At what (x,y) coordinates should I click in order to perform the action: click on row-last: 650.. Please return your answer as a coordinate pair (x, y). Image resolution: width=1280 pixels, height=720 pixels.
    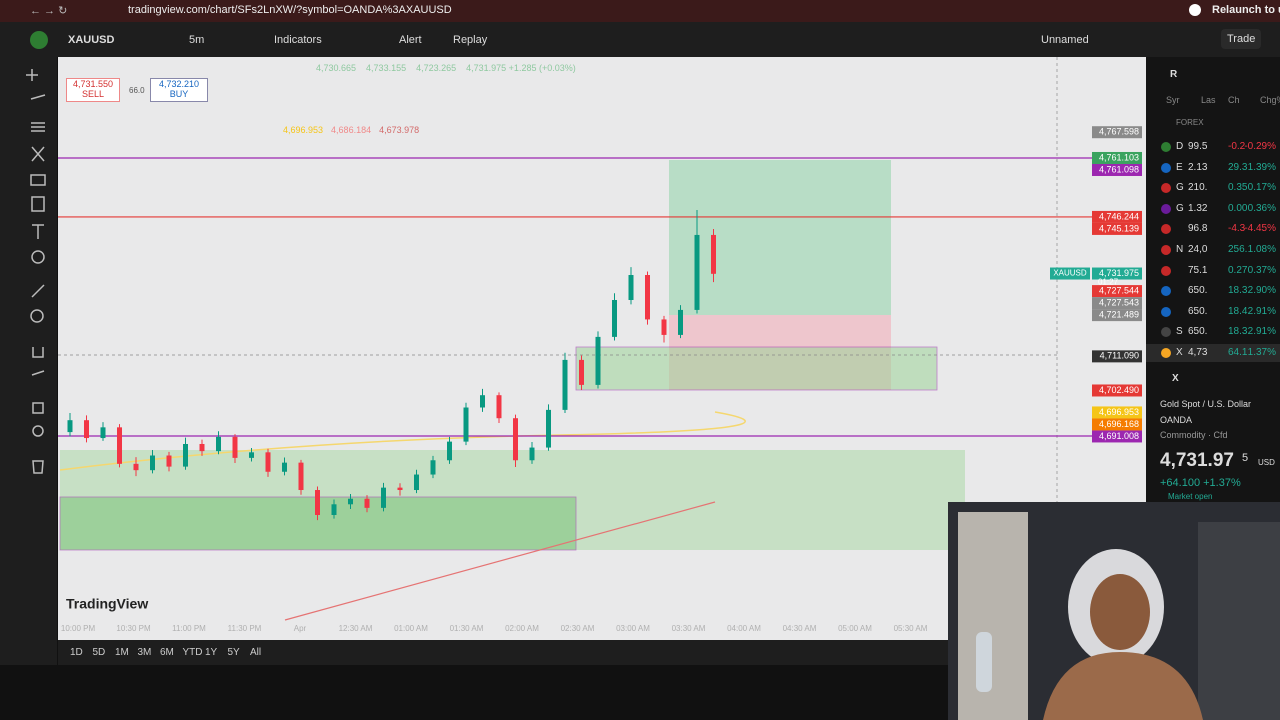
    Looking at the image, I should click on (1198, 332).